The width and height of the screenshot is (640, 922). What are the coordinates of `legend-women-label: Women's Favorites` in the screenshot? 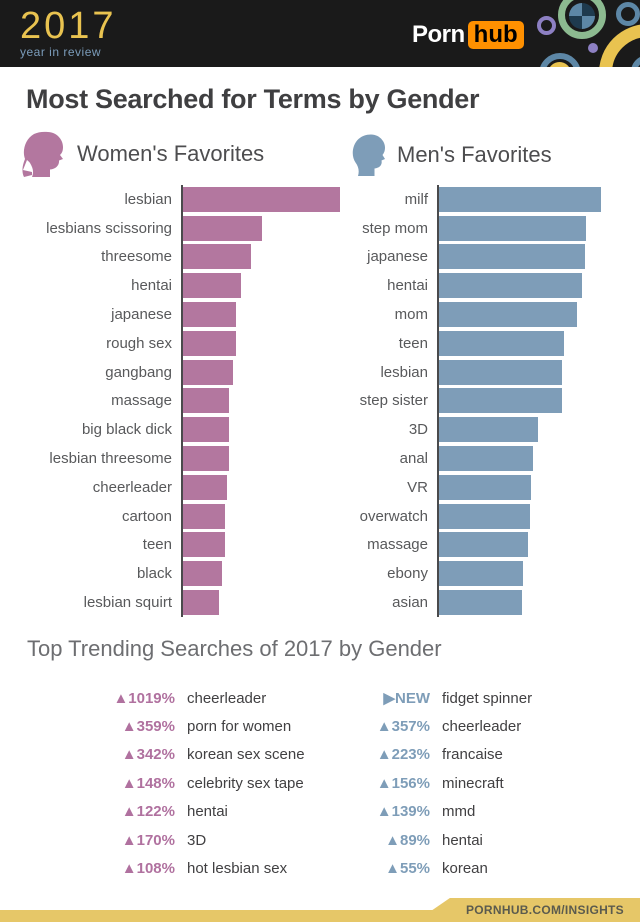 It's located at (171, 153).